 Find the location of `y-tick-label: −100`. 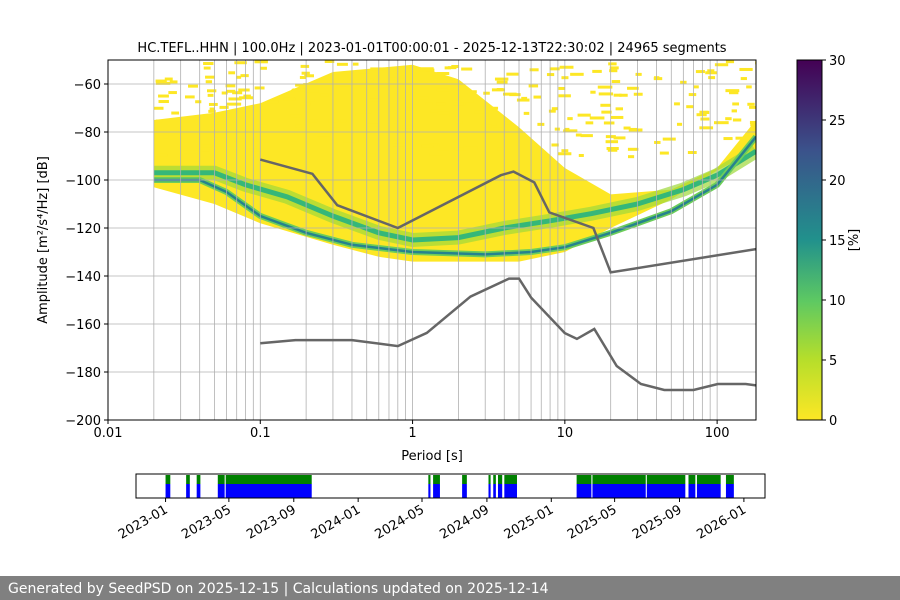

y-tick-label: −100 is located at coordinates (83, 181).